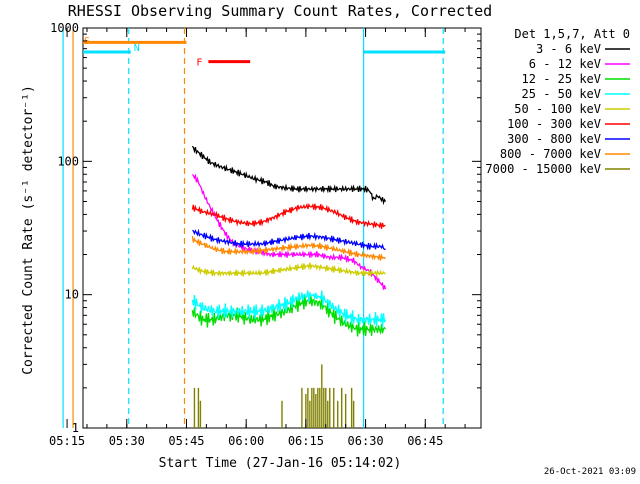  What do you see at coordinates (72, 295) in the screenshot?
I see `y-tick-label: 10` at bounding box center [72, 295].